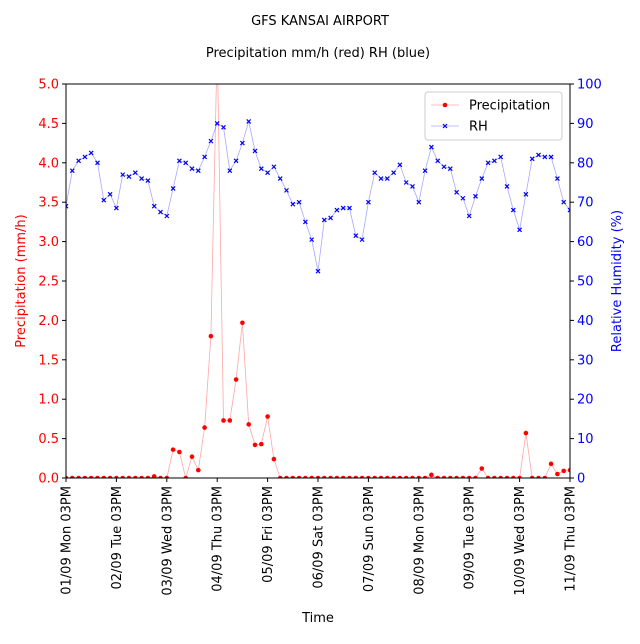 The width and height of the screenshot is (640, 644). Describe the element at coordinates (509, 106) in the screenshot. I see `legend-label: Precipitation` at that location.